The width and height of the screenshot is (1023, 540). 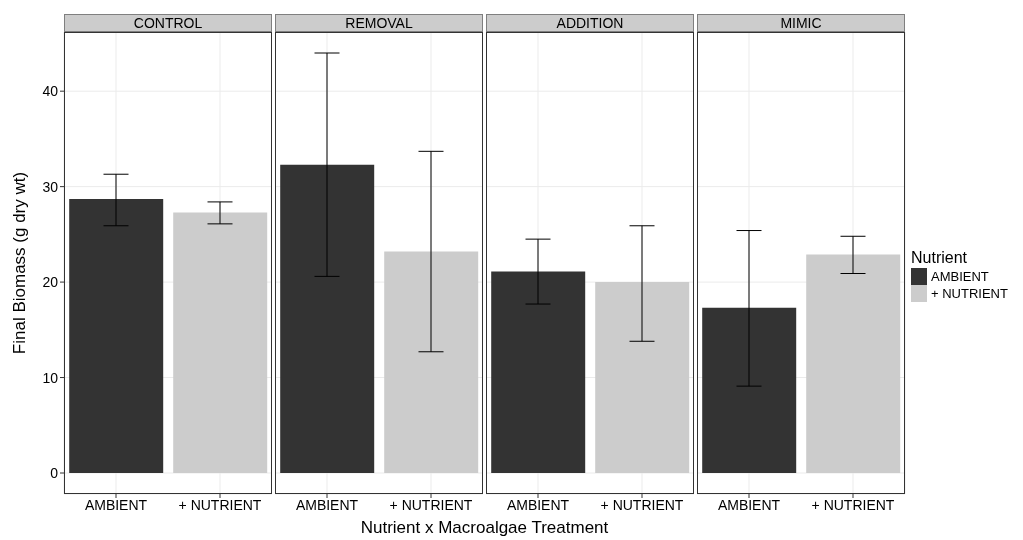 What do you see at coordinates (50, 91) in the screenshot?
I see `y-tick-label: 40` at bounding box center [50, 91].